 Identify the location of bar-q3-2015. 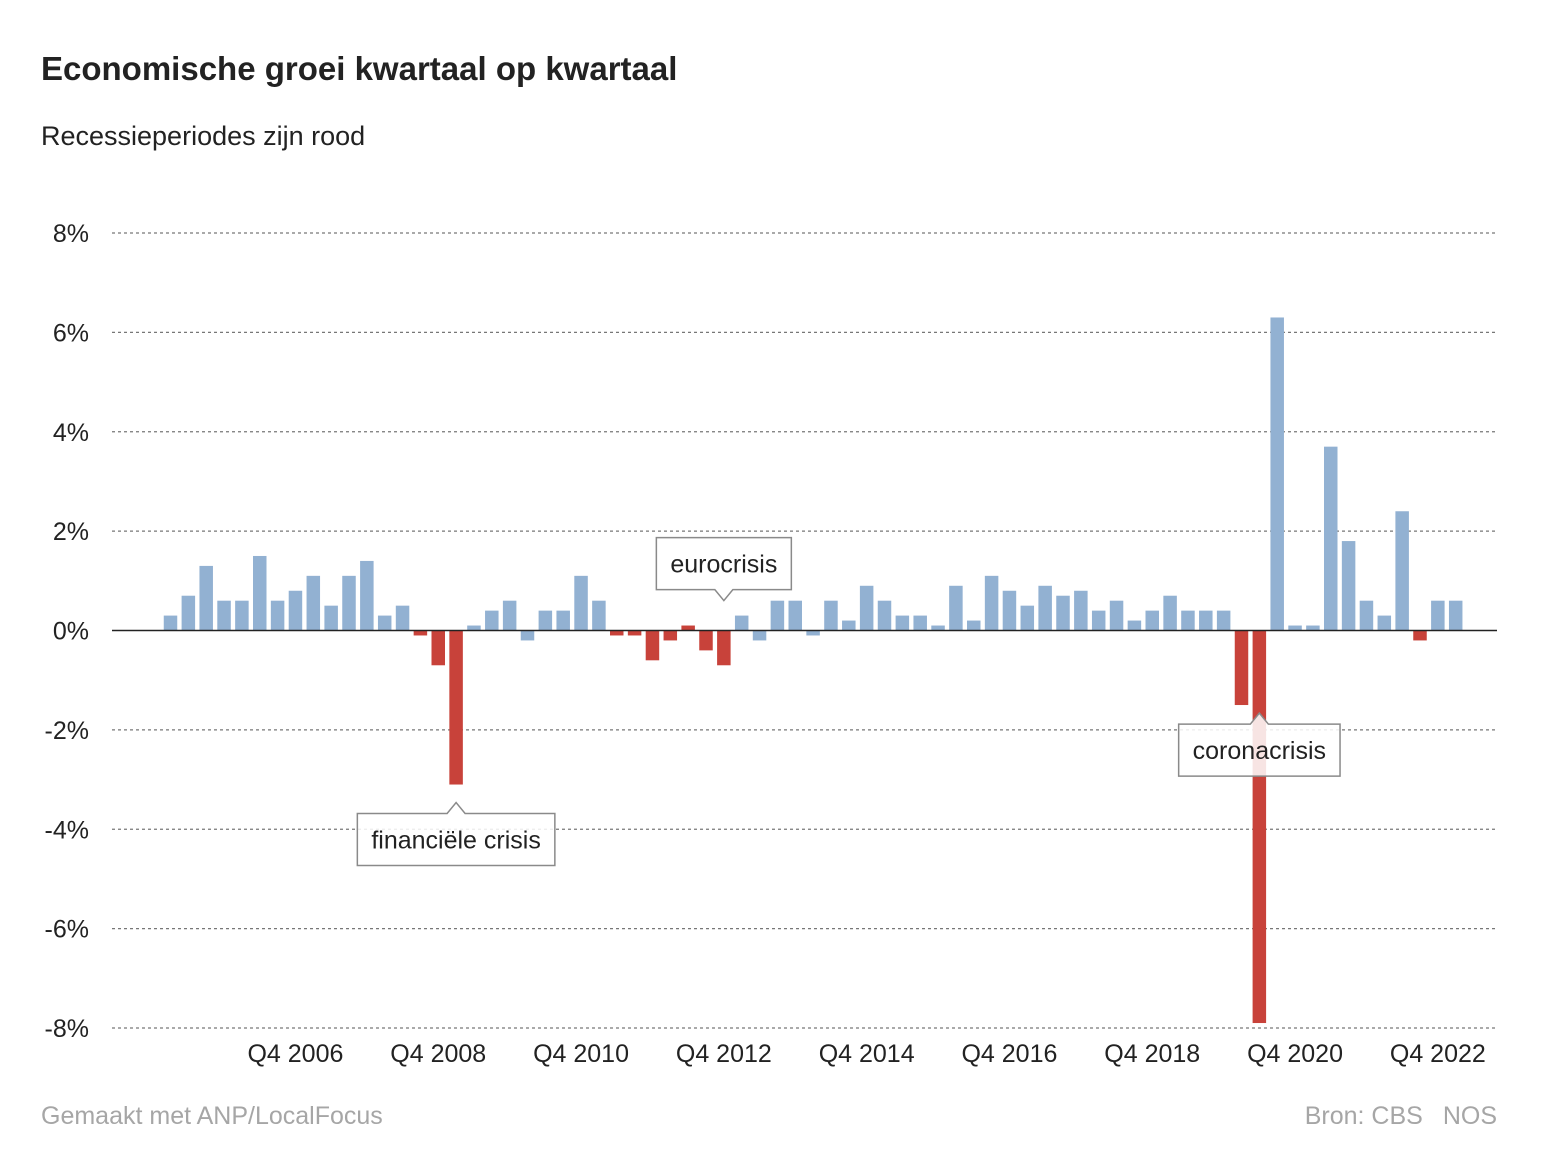
(920, 623).